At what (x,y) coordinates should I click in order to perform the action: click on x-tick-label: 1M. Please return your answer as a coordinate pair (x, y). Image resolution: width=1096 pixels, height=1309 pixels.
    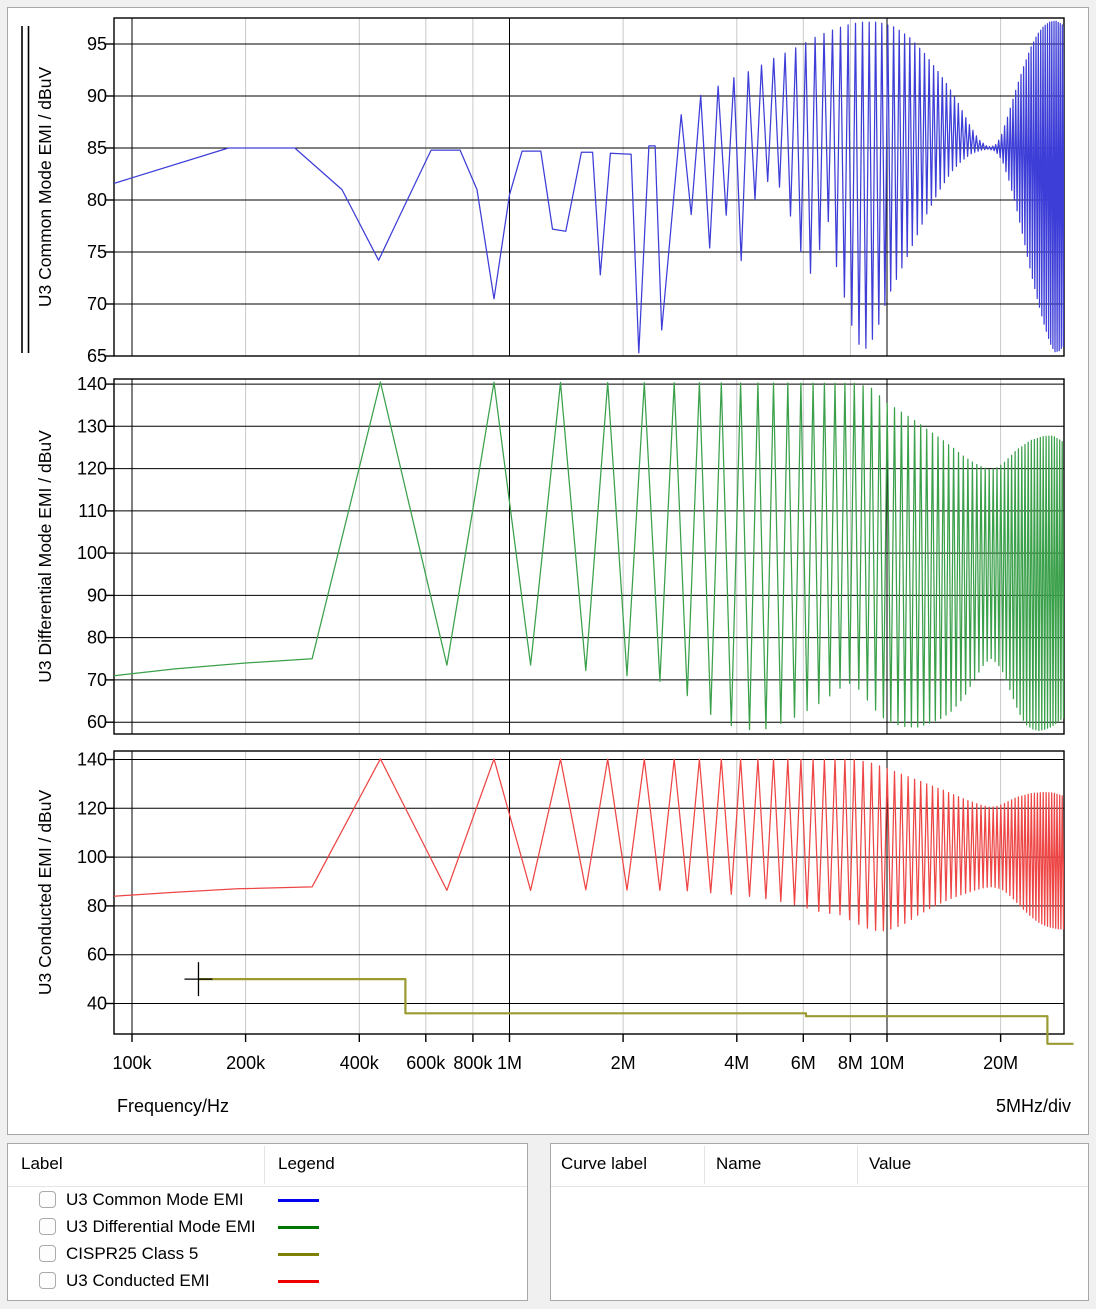
    Looking at the image, I should click on (509, 1063).